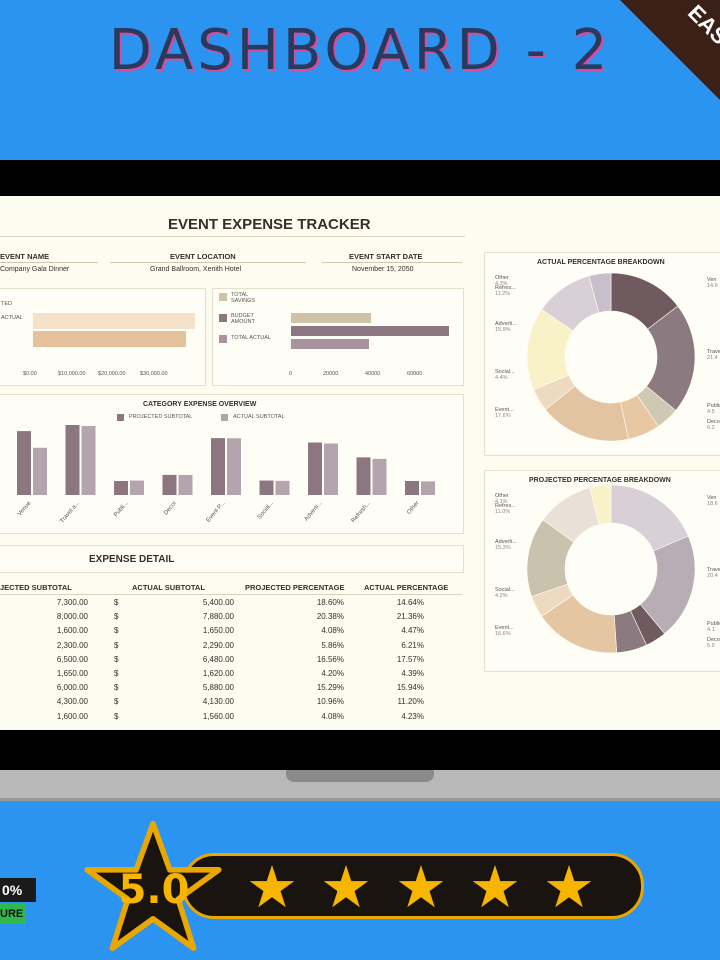  I want to click on event-name-label: EVENT NAME, so click(25, 256).